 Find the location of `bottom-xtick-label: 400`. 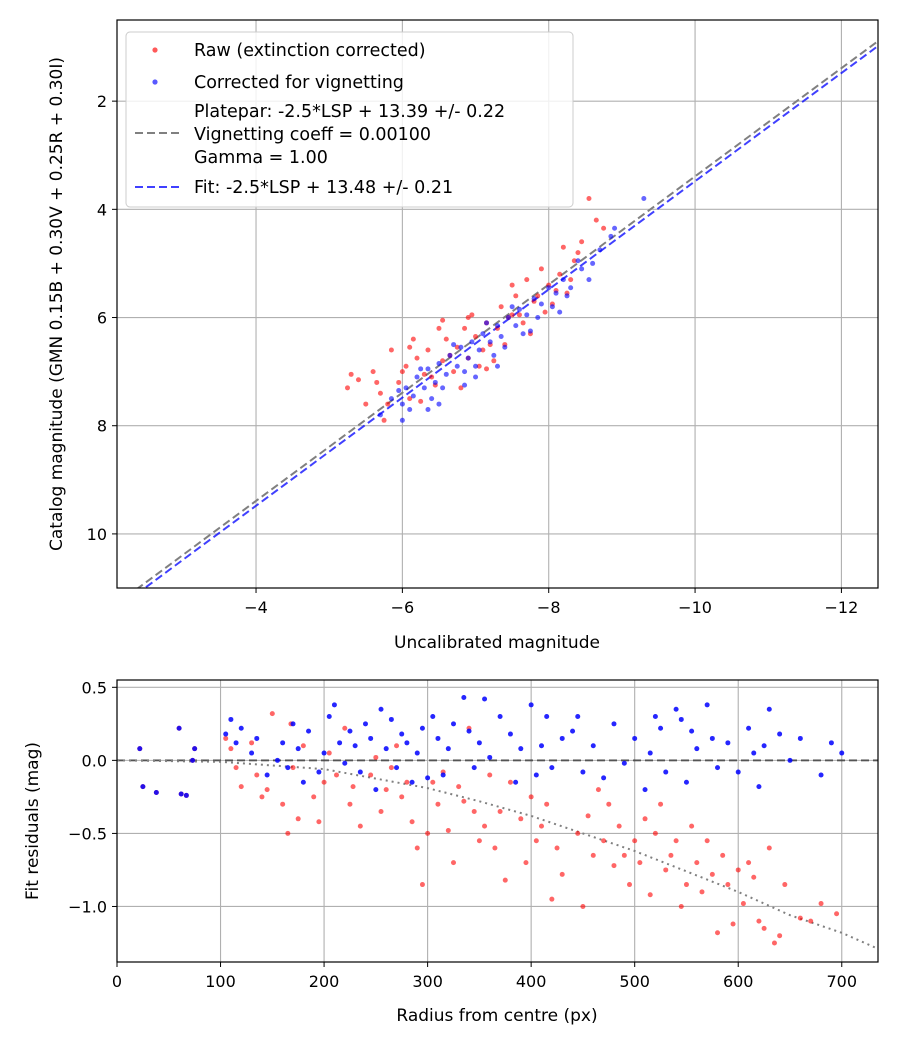

bottom-xtick-label: 400 is located at coordinates (531, 981).